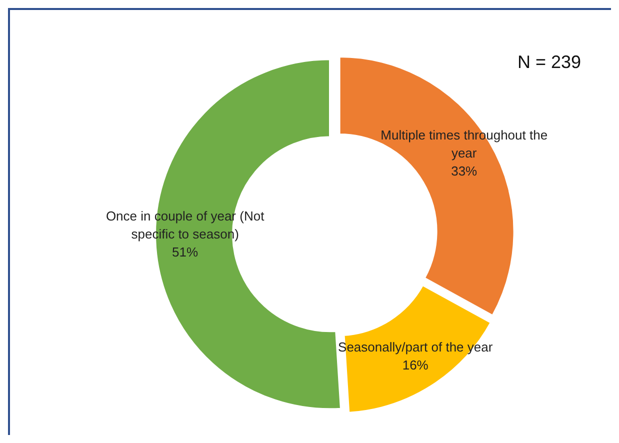  What do you see at coordinates (549, 62) in the screenshot?
I see `text: N = 239` at bounding box center [549, 62].